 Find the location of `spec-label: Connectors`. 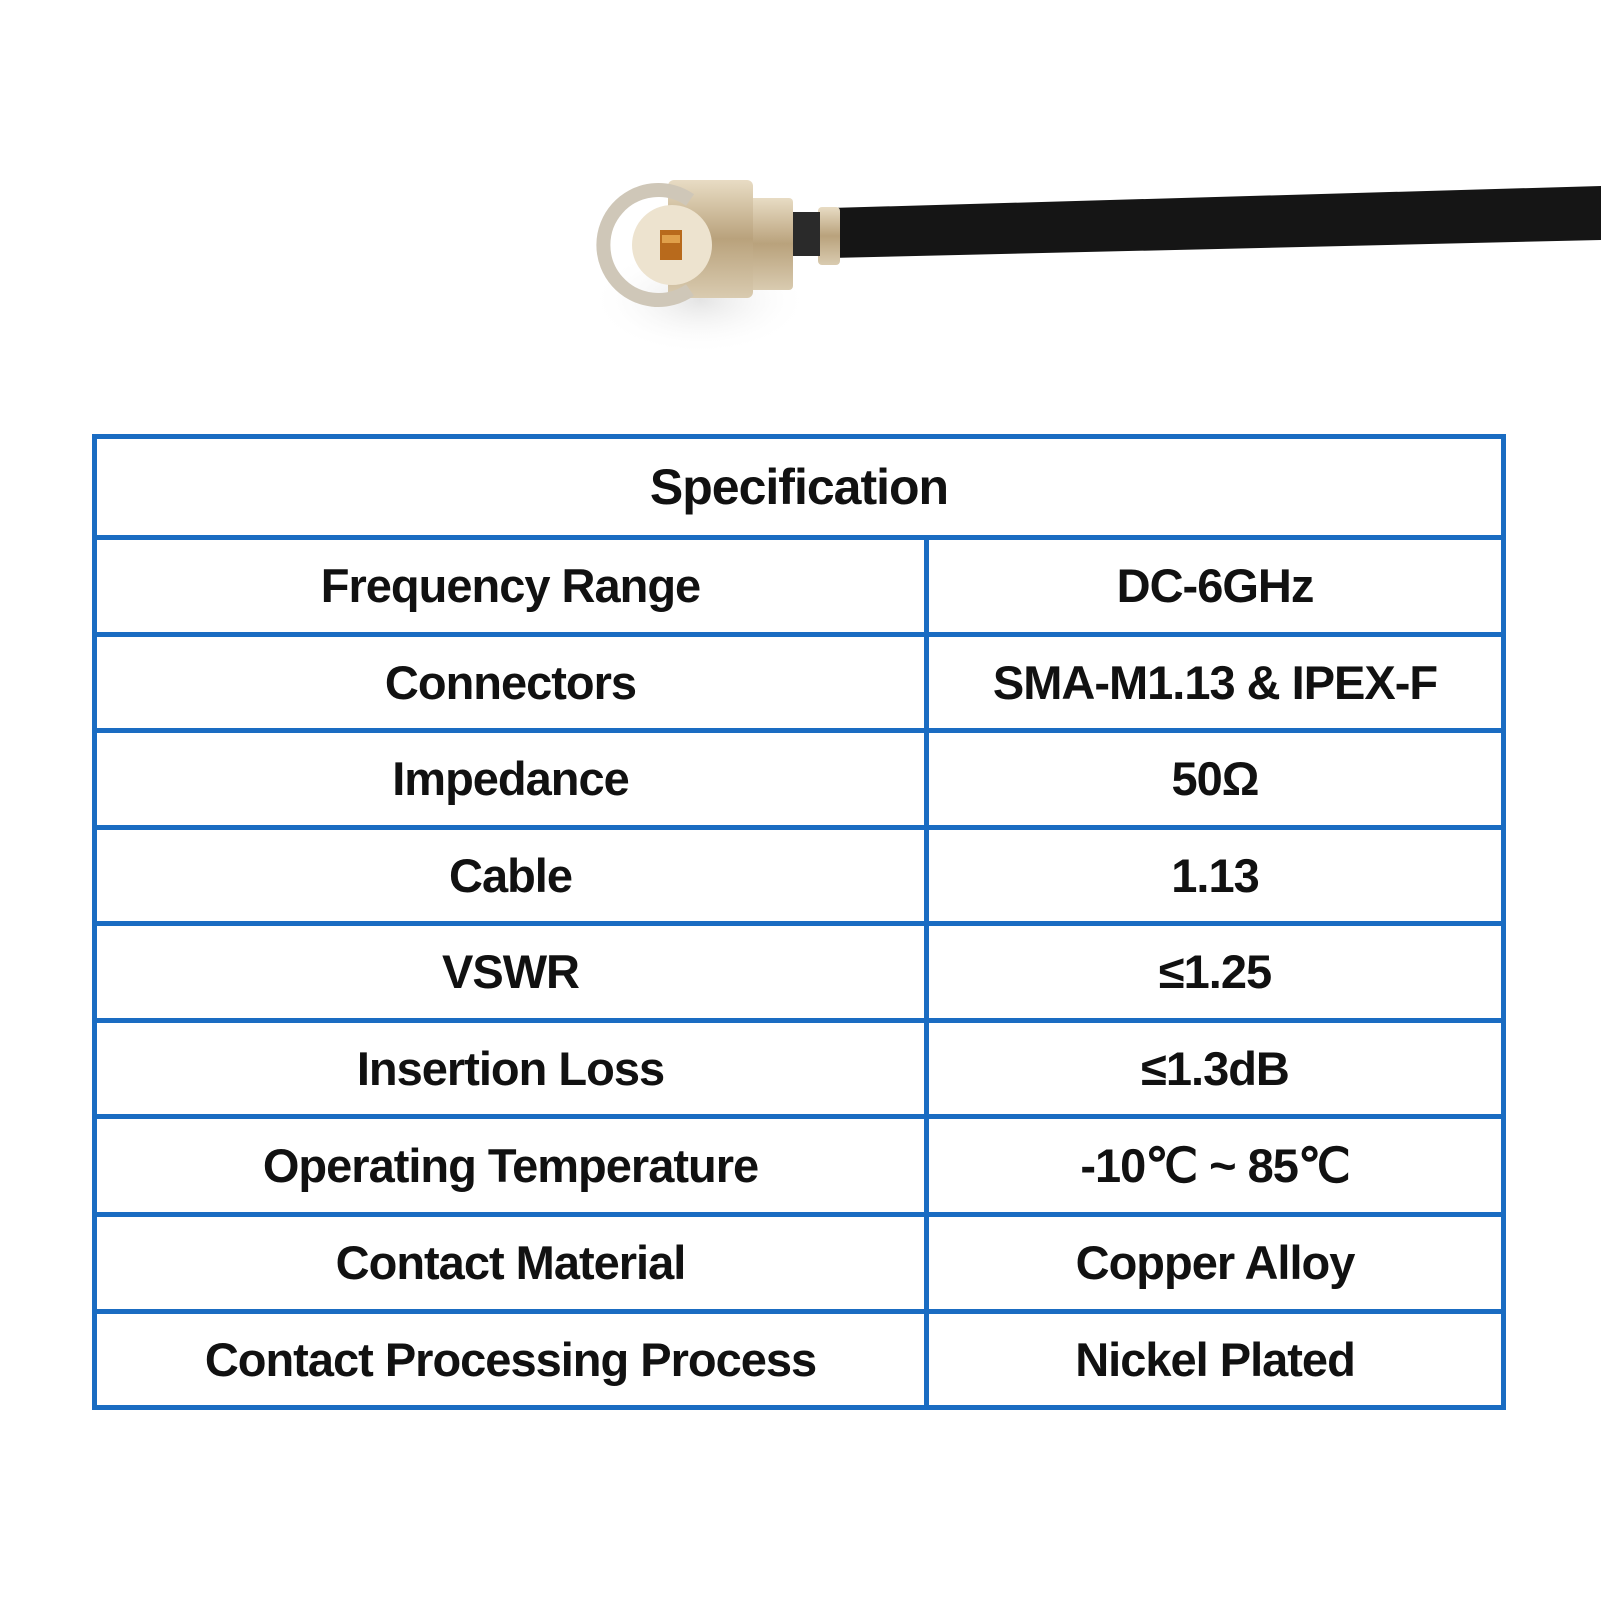

spec-label: Connectors is located at coordinates (510, 682).